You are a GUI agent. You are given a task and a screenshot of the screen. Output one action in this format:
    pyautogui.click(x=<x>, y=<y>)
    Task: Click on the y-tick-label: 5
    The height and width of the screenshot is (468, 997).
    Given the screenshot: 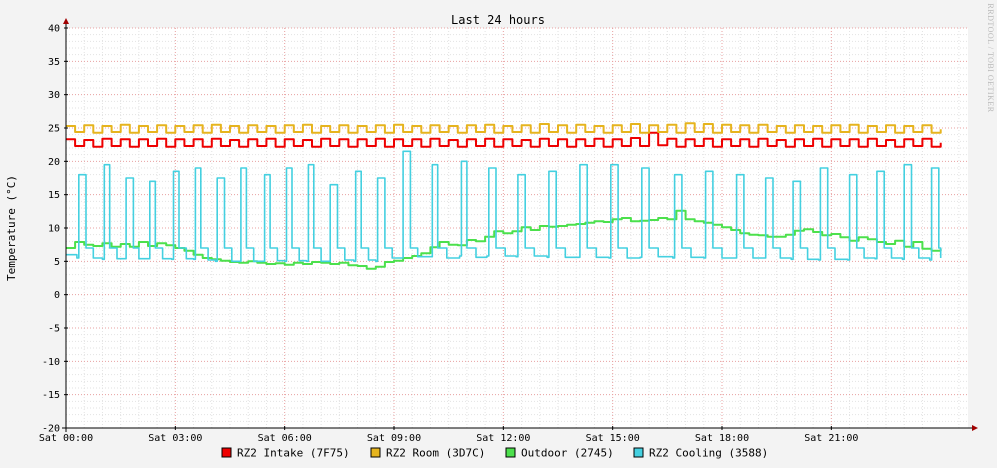 What is the action you would take?
    pyautogui.click(x=57, y=262)
    